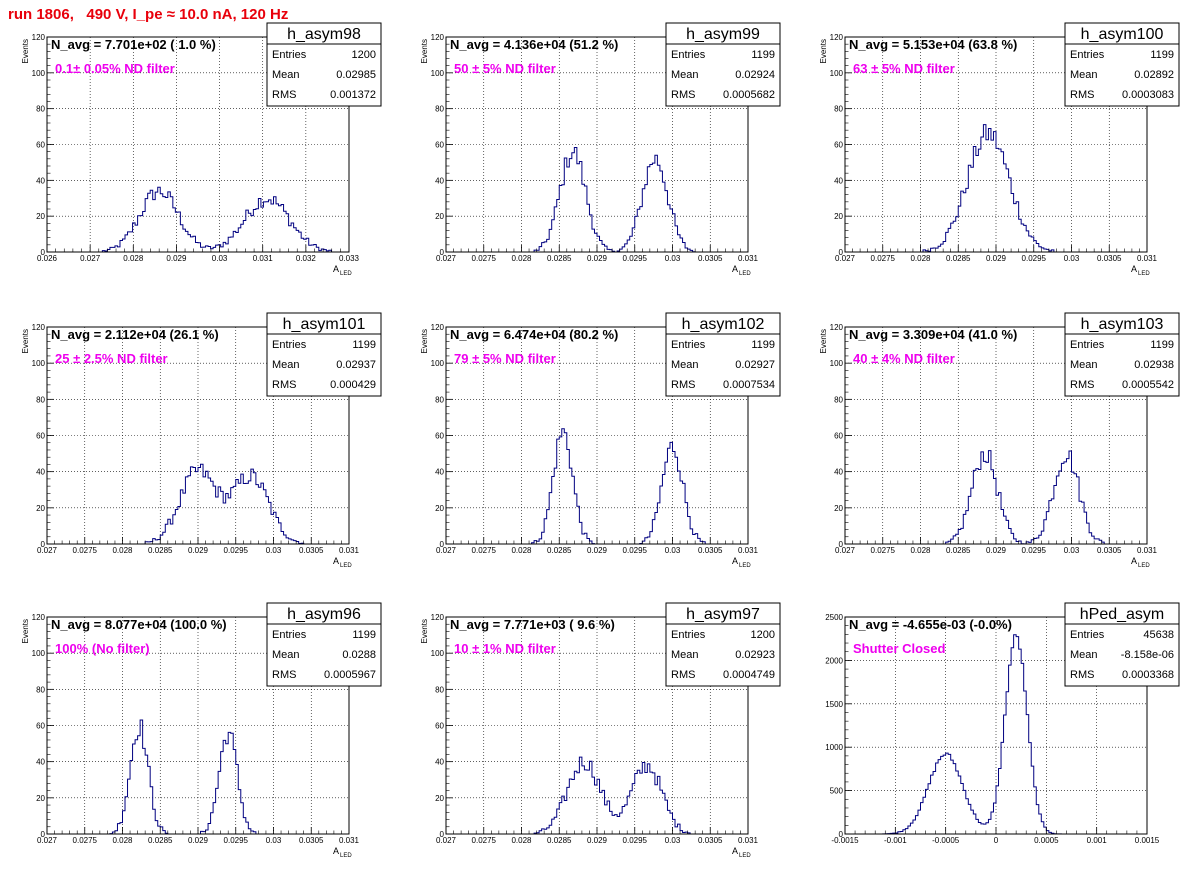 Image resolution: width=1196 pixels, height=872 pixels. What do you see at coordinates (904, 358) in the screenshot?
I see `filter-note: 40 ± 4% ND filter` at bounding box center [904, 358].